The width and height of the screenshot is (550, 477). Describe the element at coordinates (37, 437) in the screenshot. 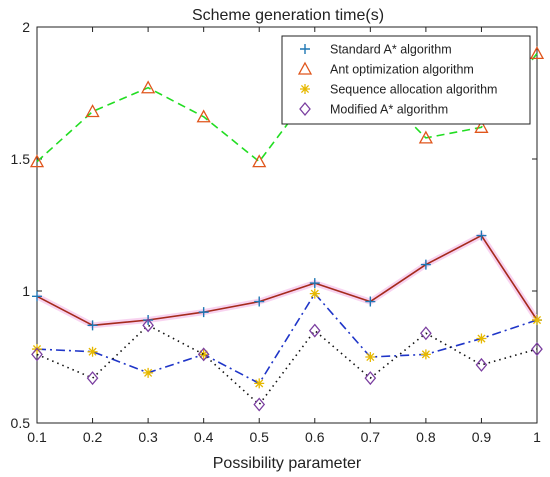

I see `x-tick-label: 0.1` at that location.